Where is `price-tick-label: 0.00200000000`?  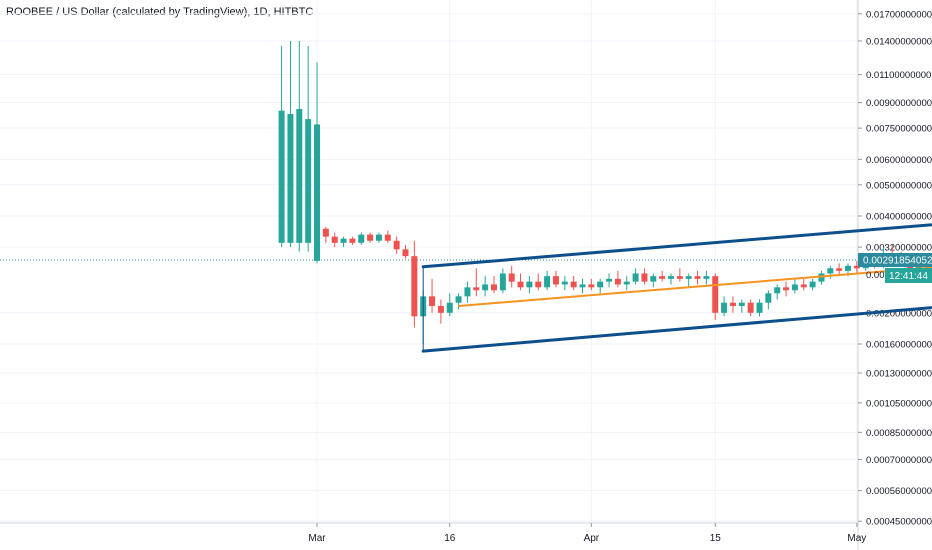 price-tick-label: 0.00200000000 is located at coordinates (899, 313).